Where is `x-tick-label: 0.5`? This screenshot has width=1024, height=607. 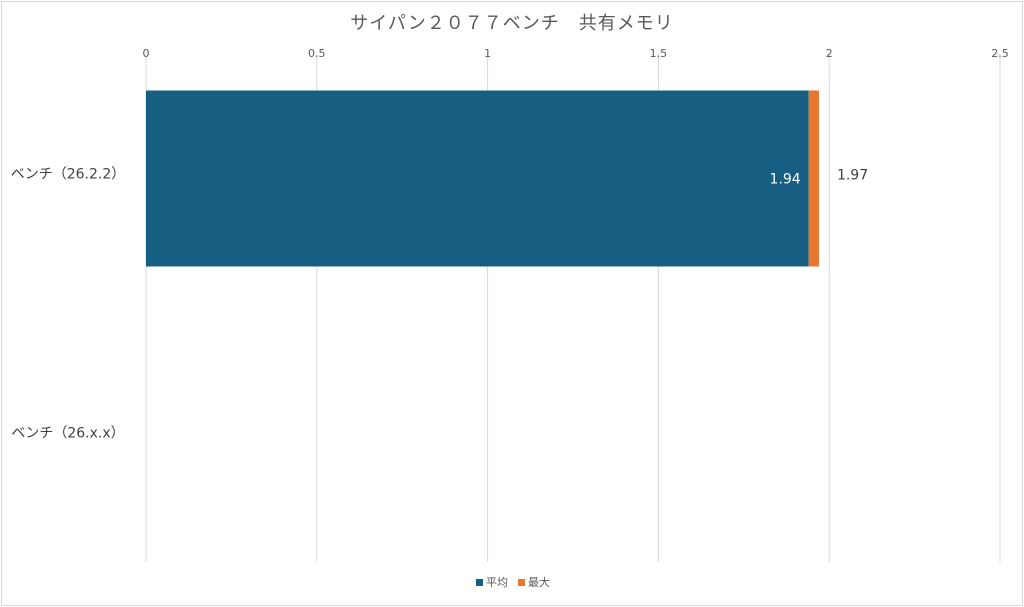 x-tick-label: 0.5 is located at coordinates (317, 53).